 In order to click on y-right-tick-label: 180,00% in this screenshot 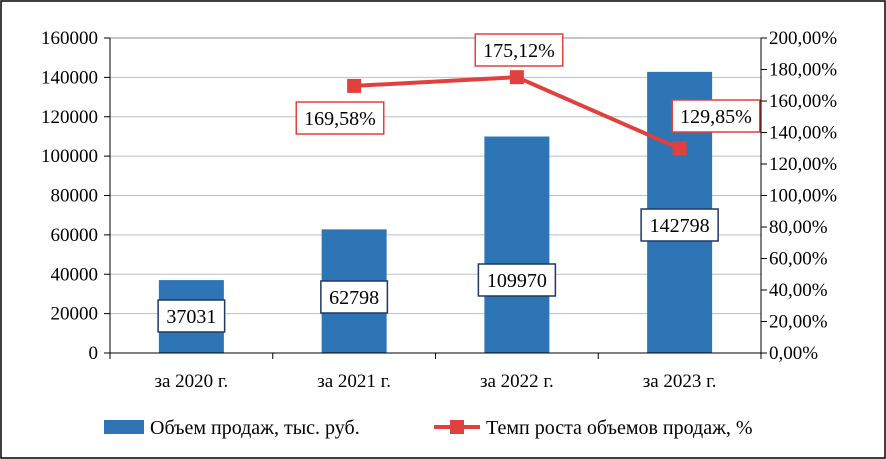, I will do `click(803, 70)`.